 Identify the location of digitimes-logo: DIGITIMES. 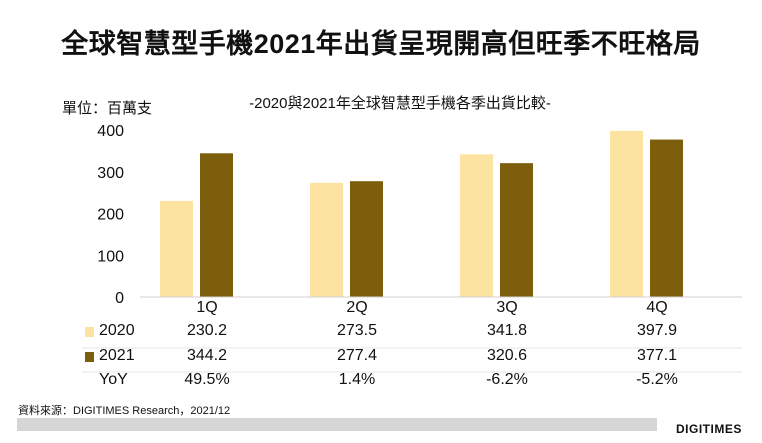
(709, 429).